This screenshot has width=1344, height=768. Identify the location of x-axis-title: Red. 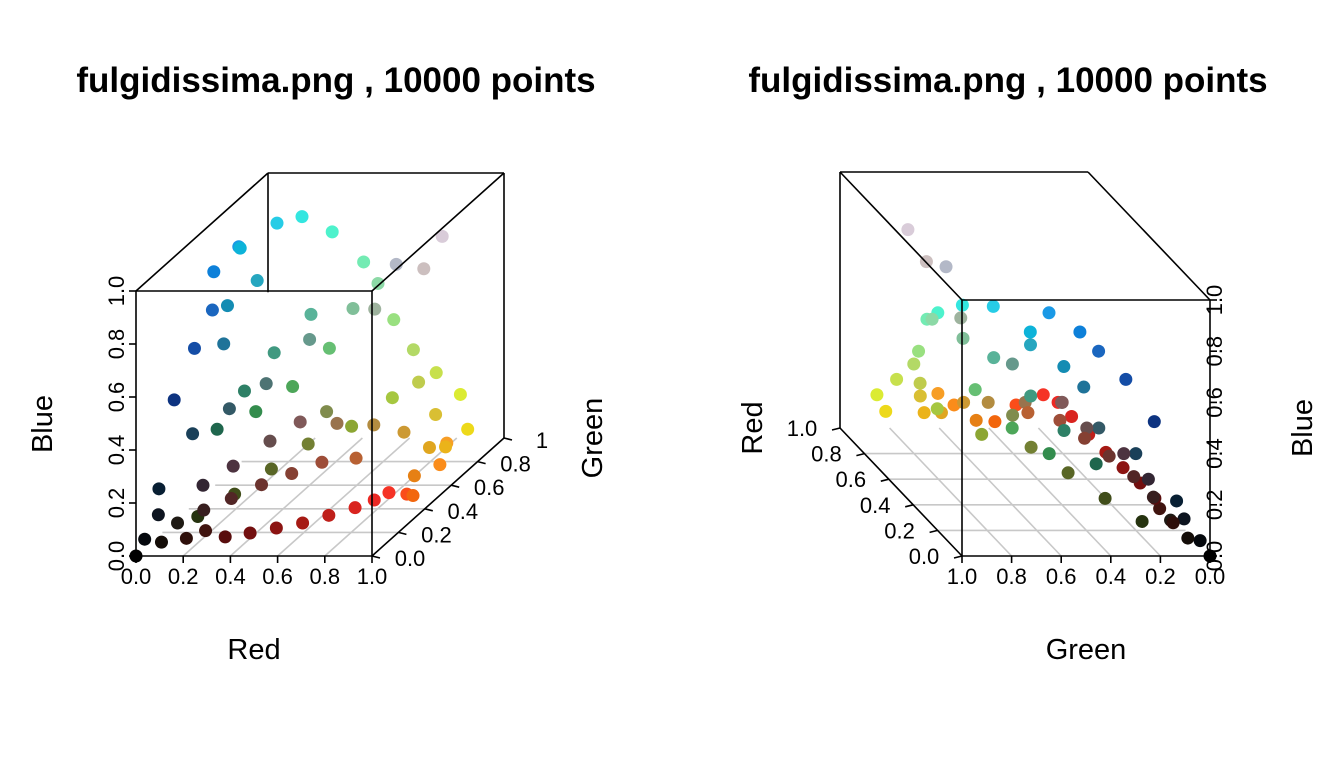
(253, 650).